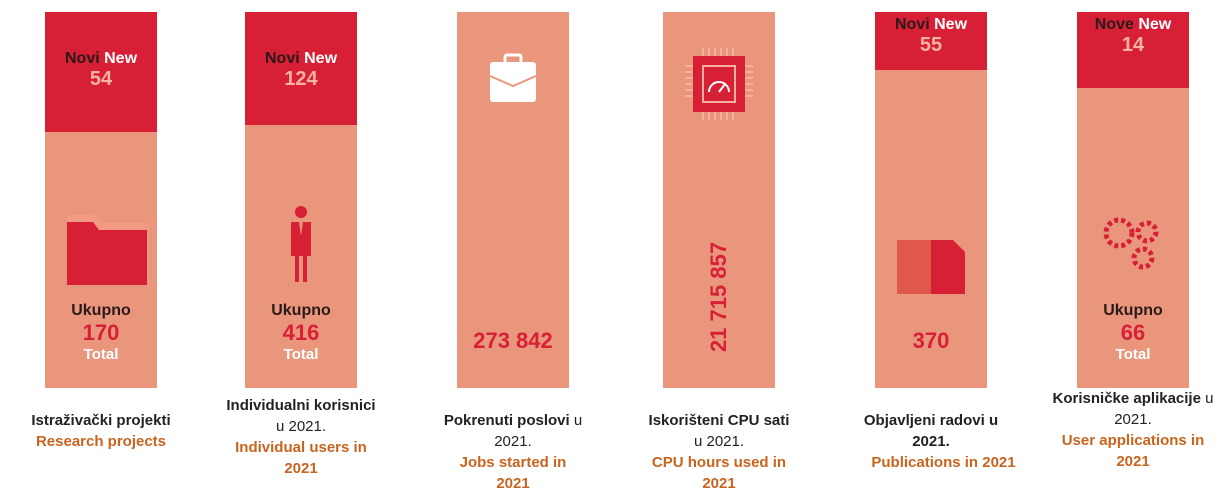 The width and height of the screenshot is (1230, 503). Describe the element at coordinates (1133, 45) in the screenshot. I see `new-value: 14` at that location.